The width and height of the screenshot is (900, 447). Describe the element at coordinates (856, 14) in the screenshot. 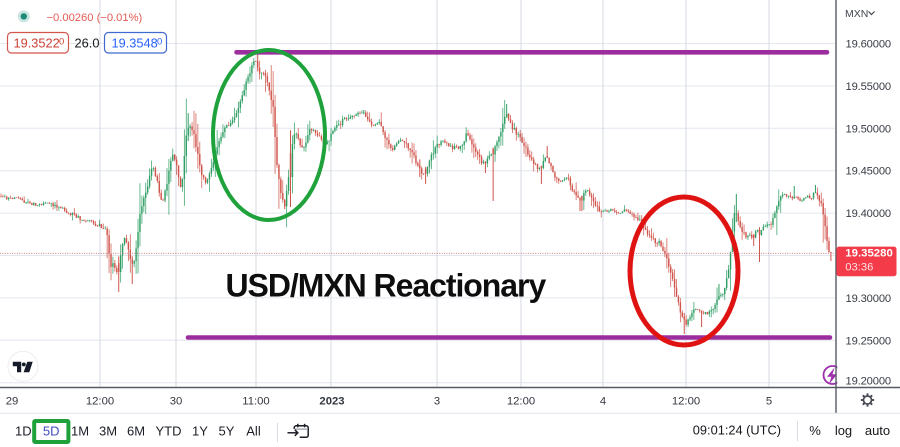

I see `svg-text: MXN` at that location.